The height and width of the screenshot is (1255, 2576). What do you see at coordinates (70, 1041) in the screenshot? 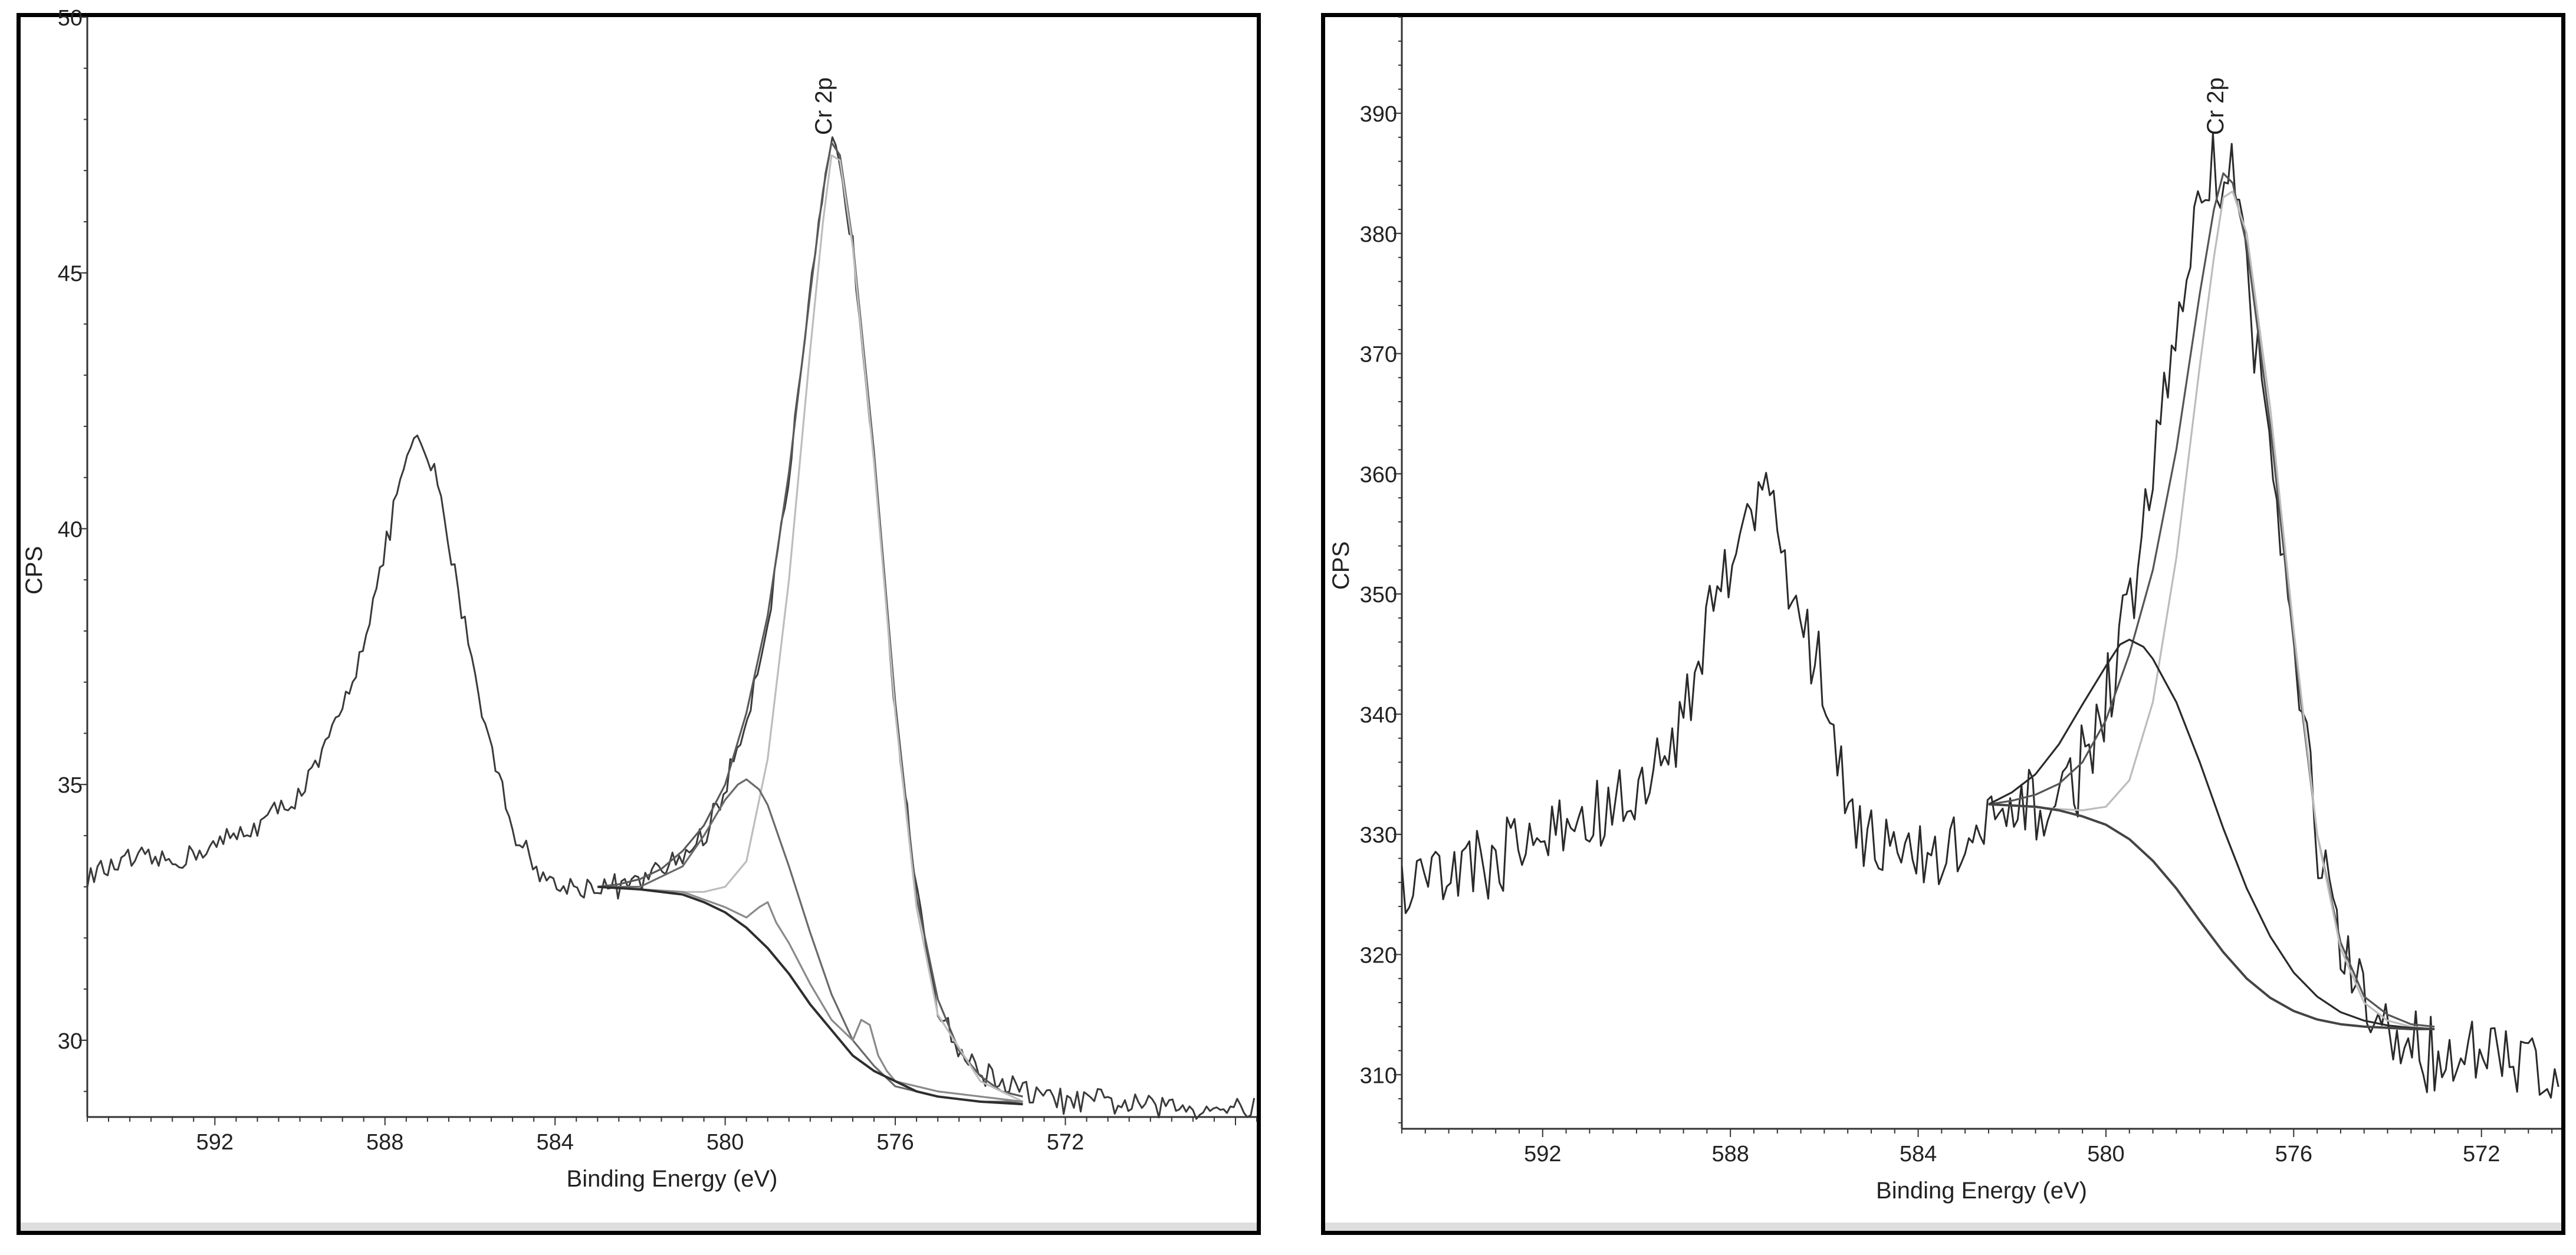
I see `y-tick-label: 30` at bounding box center [70, 1041].